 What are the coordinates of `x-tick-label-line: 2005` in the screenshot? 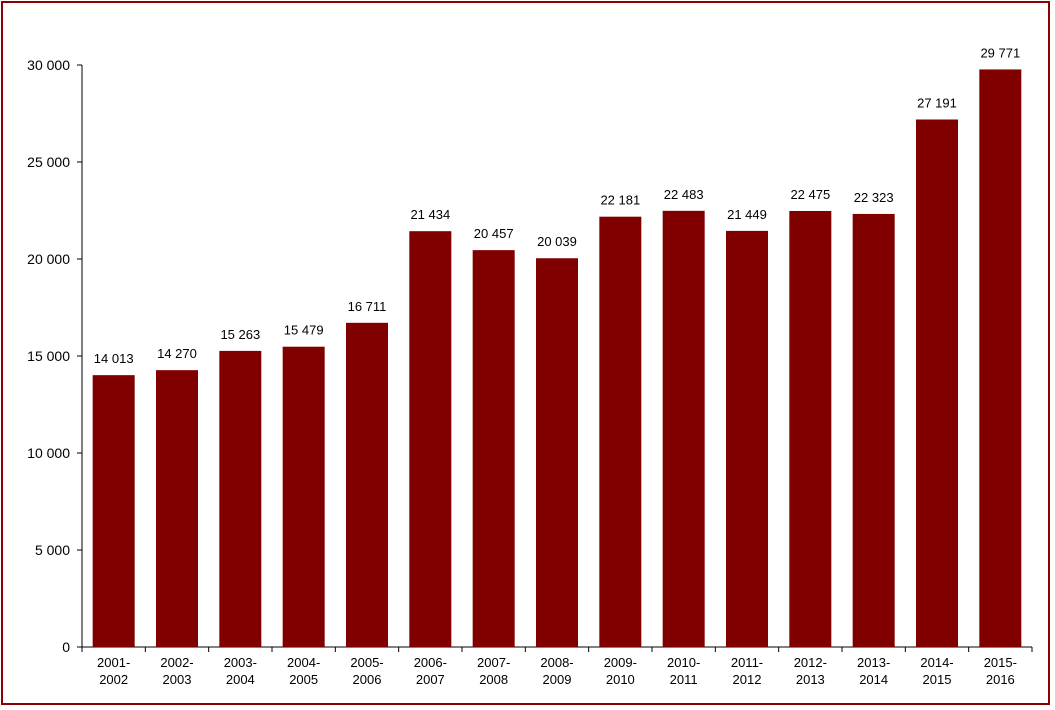 It's located at (303, 679).